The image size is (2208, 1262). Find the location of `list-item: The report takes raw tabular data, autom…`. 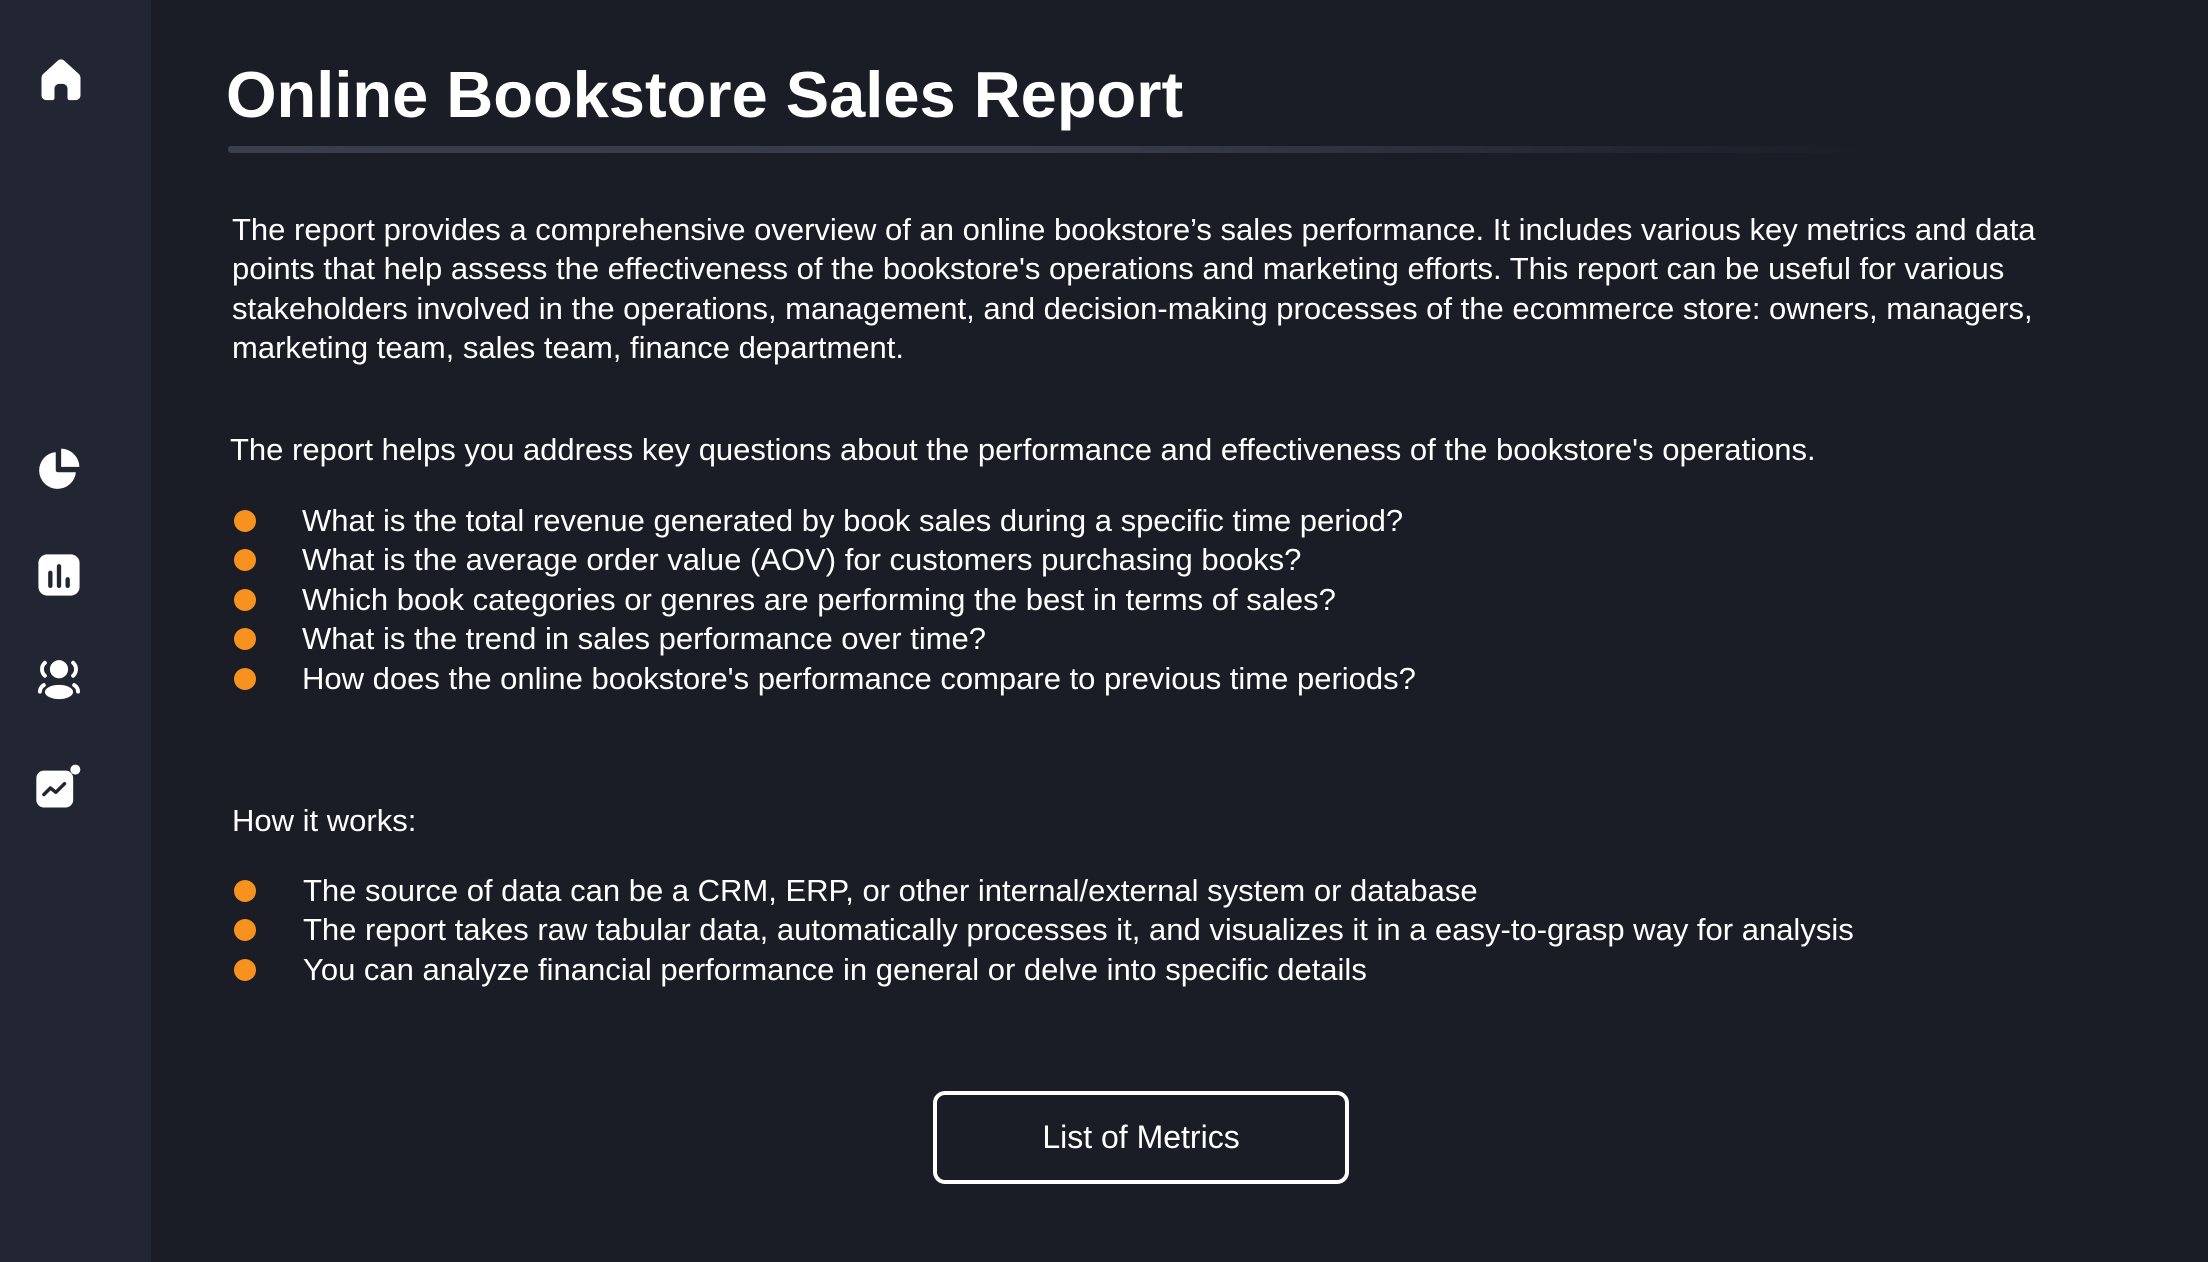

list-item: The report takes raw tabular data, autom… is located at coordinates (1044, 929).